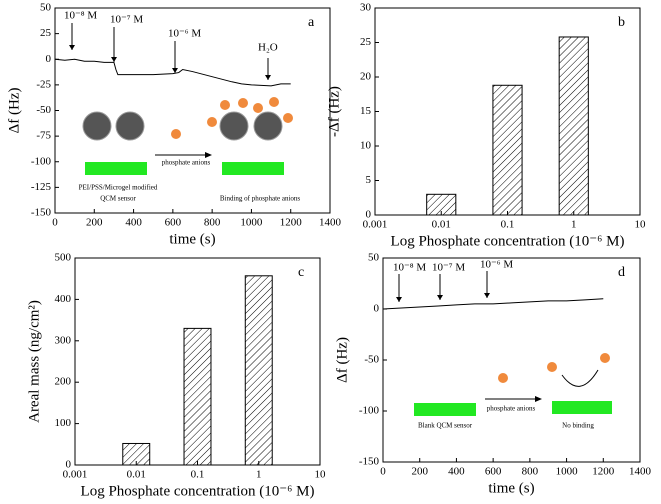 The width and height of the screenshot is (661, 504). Describe the element at coordinates (578, 426) in the screenshot. I see `inset-text: No binding` at that location.